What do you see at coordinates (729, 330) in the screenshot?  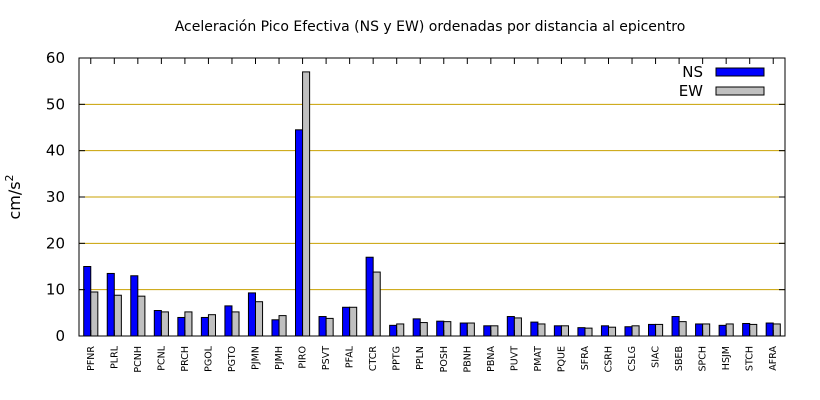 I see `bar-ew-hsjm` at bounding box center [729, 330].